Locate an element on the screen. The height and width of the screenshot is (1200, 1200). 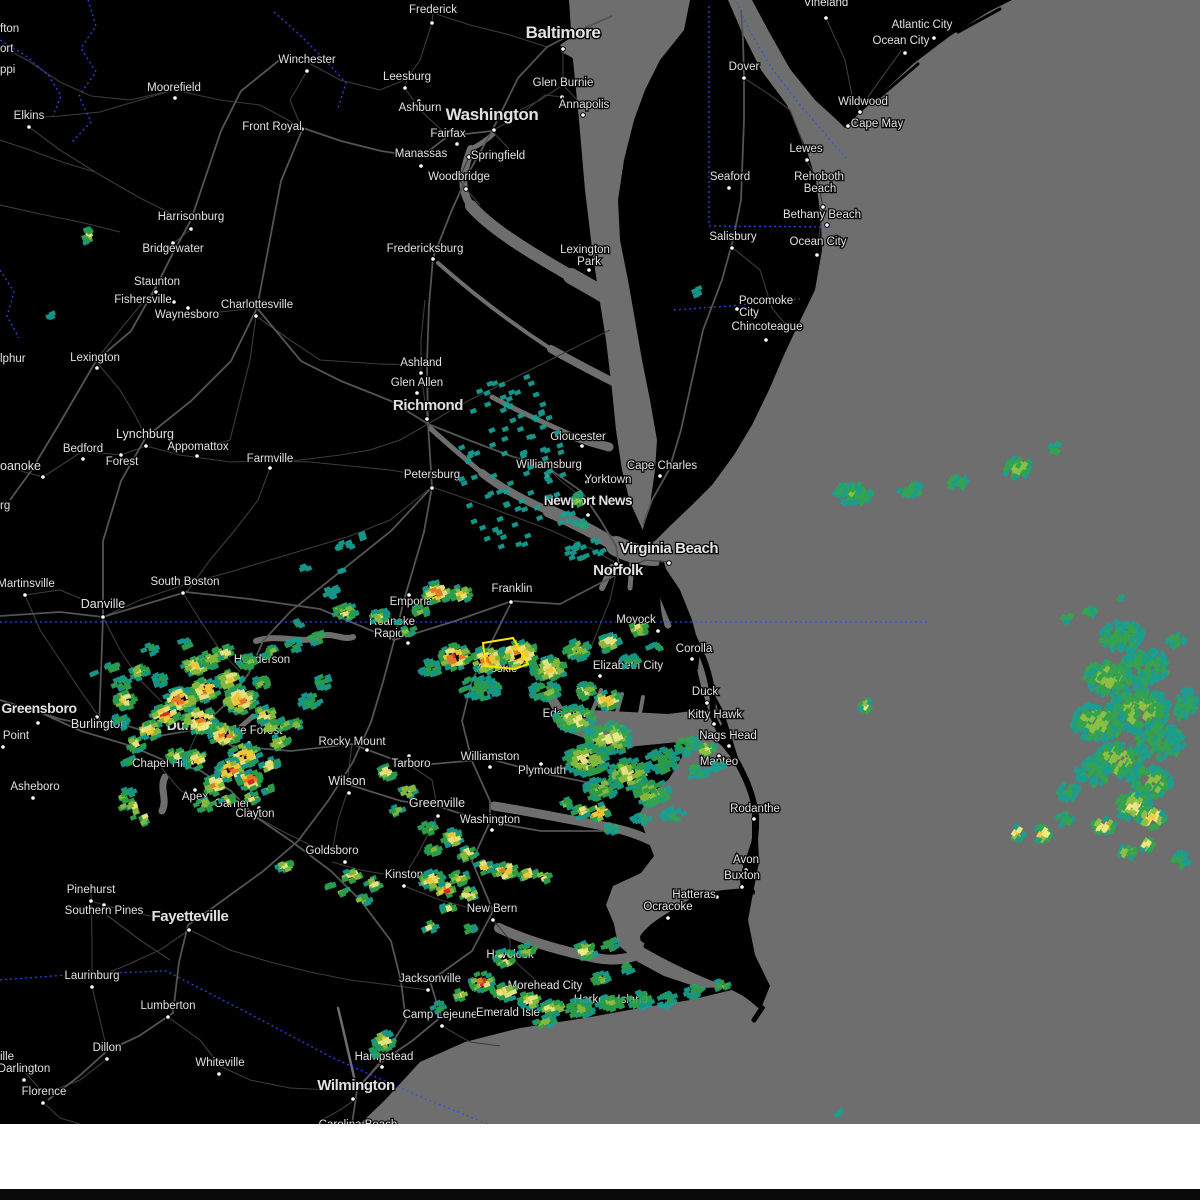
city-label: Petersburg is located at coordinates (432, 475).